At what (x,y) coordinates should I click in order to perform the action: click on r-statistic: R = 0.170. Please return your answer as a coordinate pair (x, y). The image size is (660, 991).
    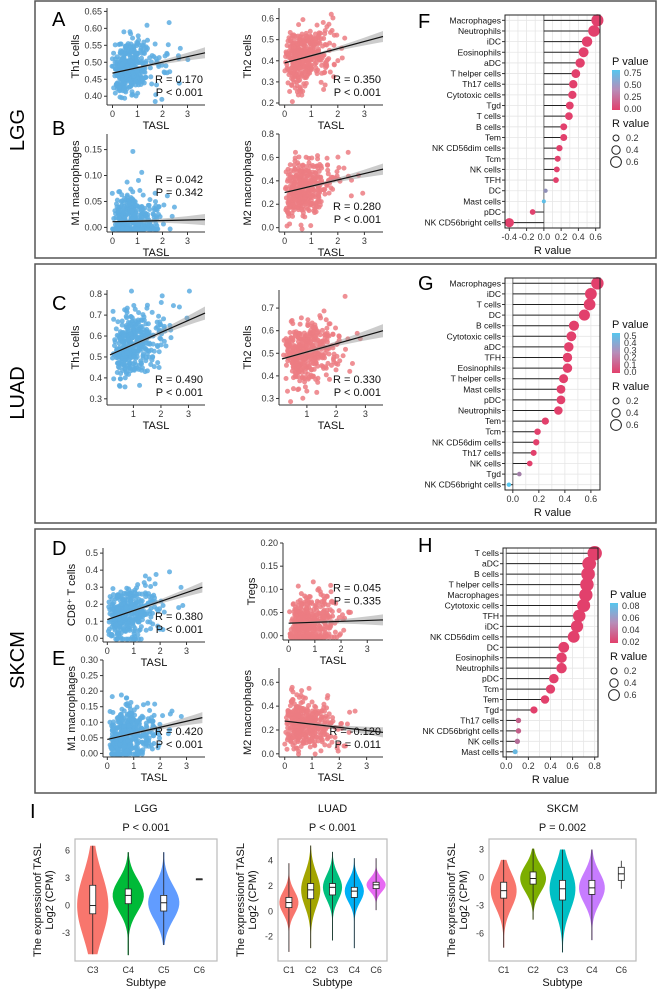
    Looking at the image, I should click on (179, 80).